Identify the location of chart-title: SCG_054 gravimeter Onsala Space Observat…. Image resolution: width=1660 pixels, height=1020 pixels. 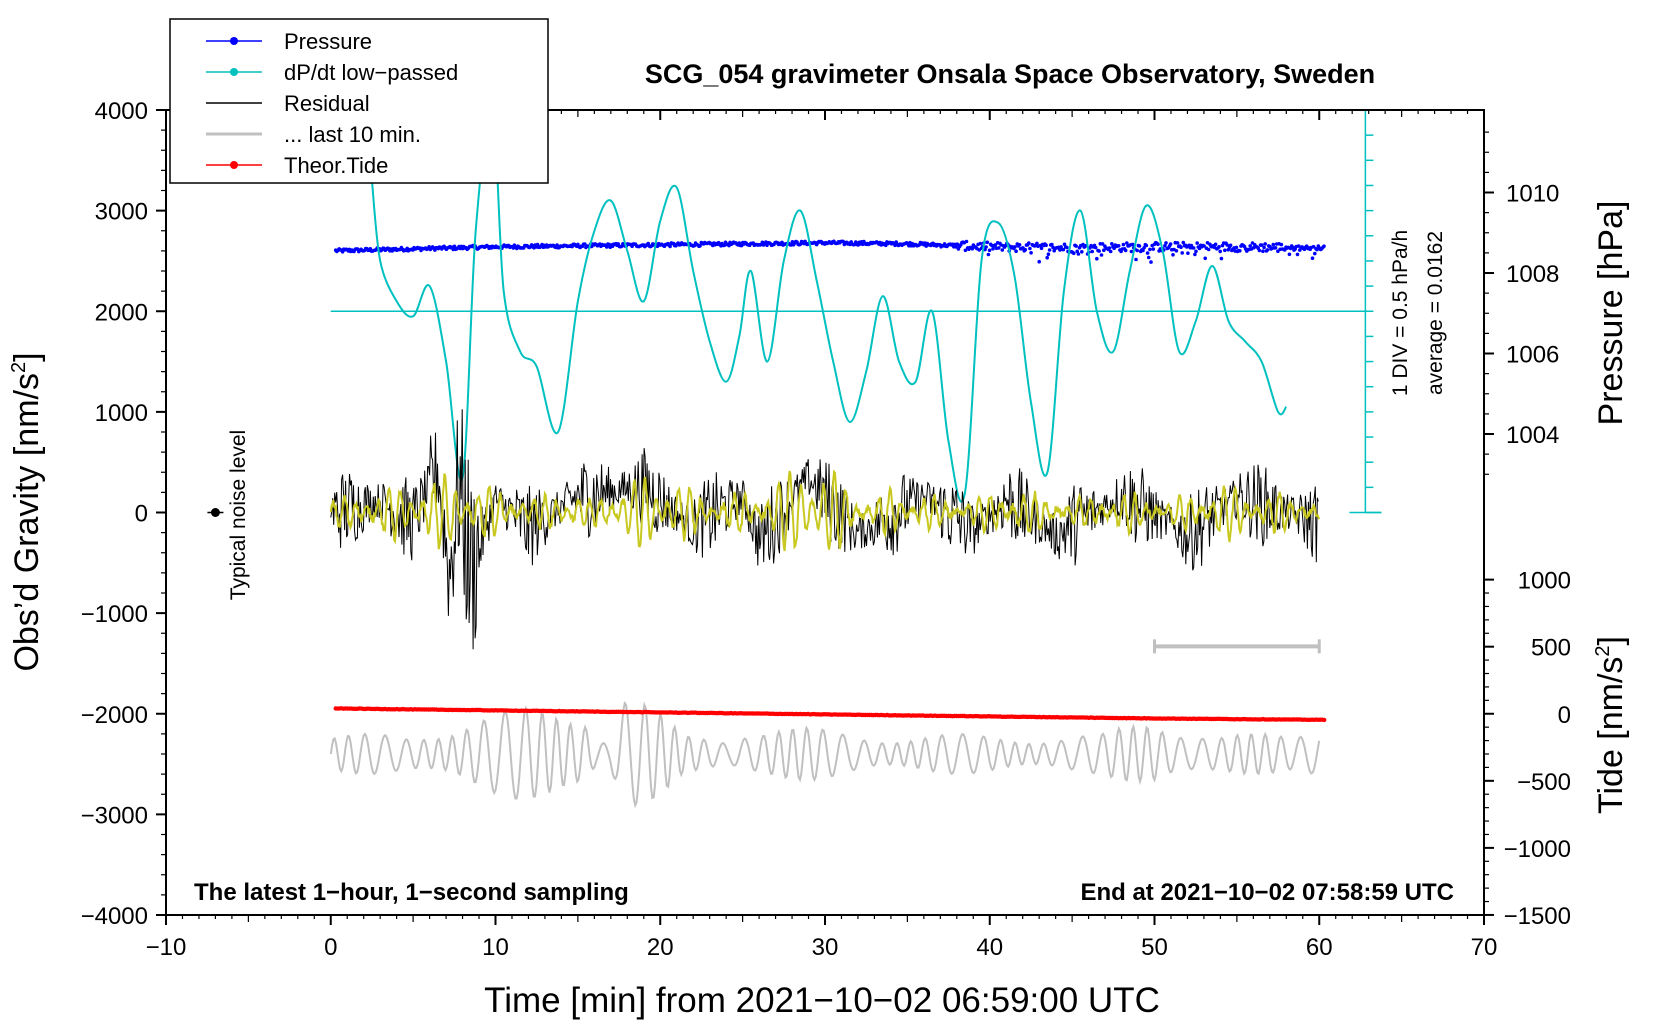
(1010, 74).